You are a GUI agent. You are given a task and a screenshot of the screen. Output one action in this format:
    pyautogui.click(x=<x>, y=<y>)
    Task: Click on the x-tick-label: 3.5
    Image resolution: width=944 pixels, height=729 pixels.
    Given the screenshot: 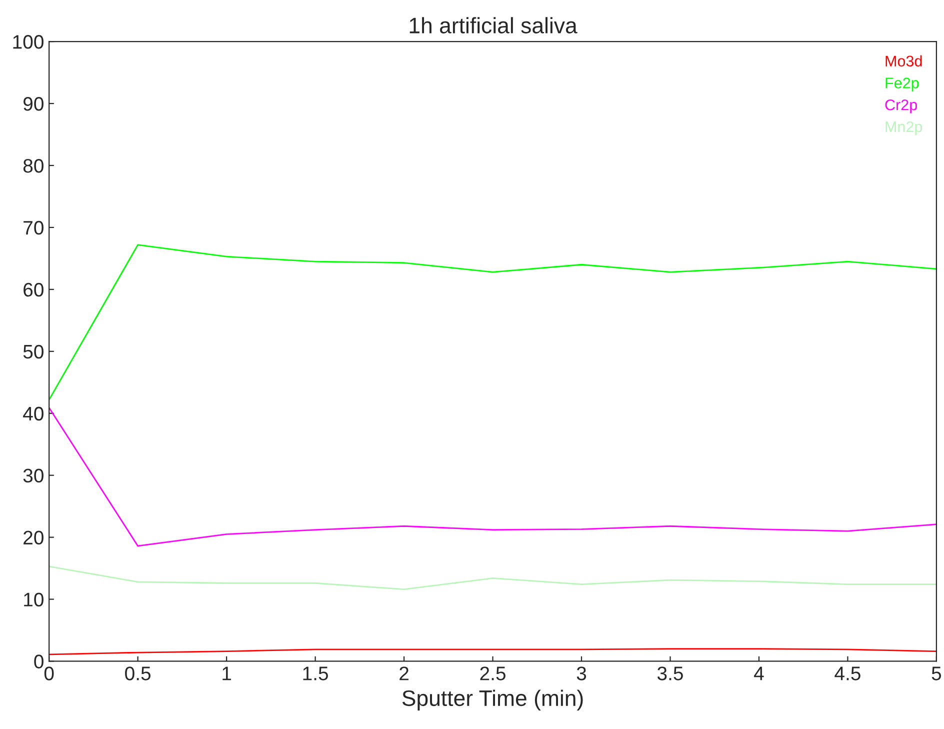 What is the action you would take?
    pyautogui.click(x=670, y=673)
    